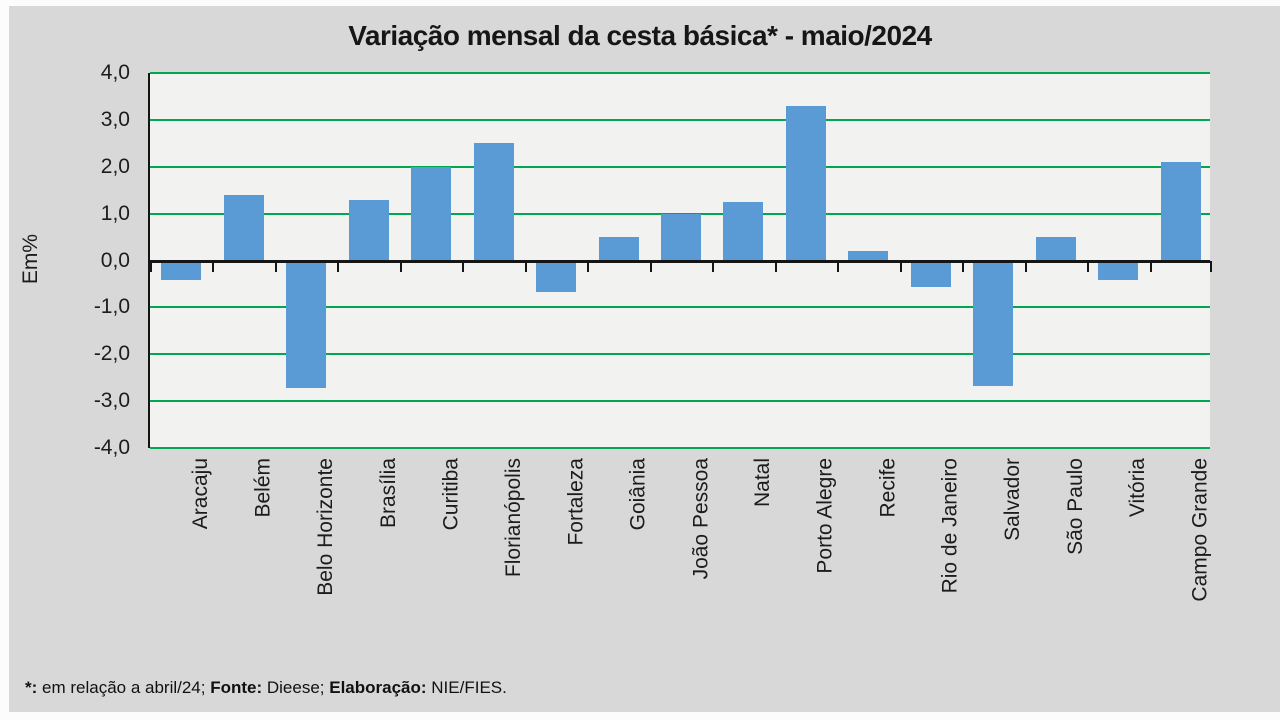 Image resolution: width=1280 pixels, height=720 pixels. Describe the element at coordinates (868, 256) in the screenshot. I see `bar-recife` at that location.